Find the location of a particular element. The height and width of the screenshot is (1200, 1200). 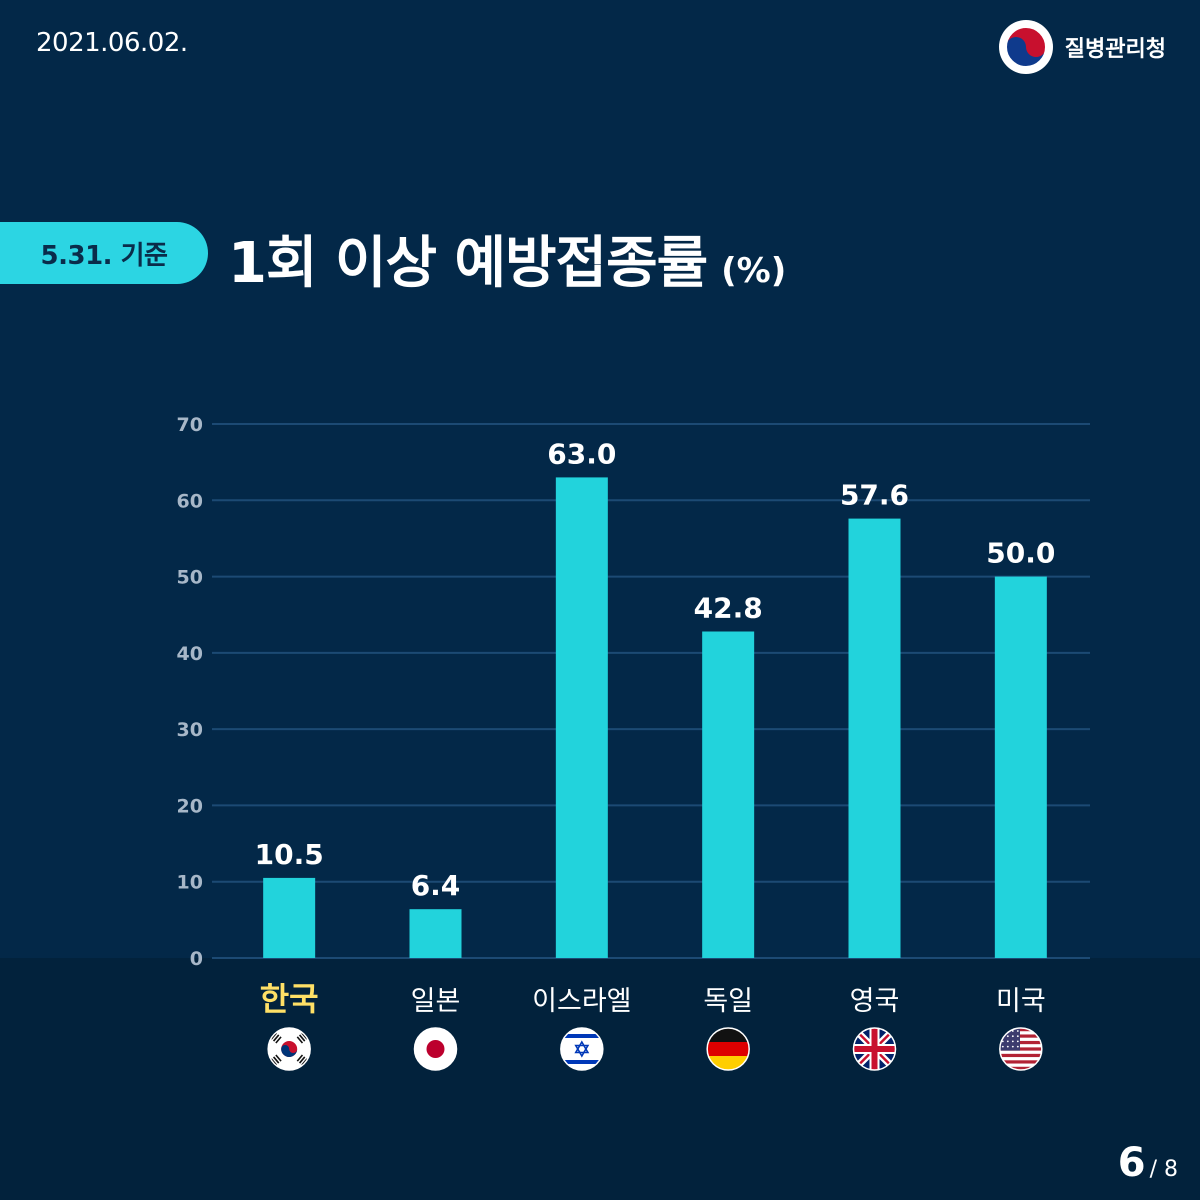

category-label: 이스라엘 is located at coordinates (581, 1001).